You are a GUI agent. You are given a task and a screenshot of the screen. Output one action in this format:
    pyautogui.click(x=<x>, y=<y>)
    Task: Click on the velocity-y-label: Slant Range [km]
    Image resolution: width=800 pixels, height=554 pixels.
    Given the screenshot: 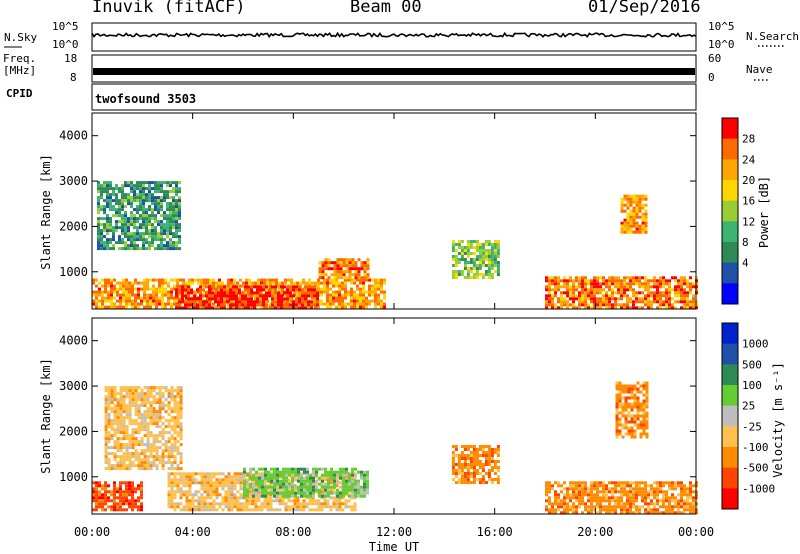 What is the action you would take?
    pyautogui.click(x=46, y=416)
    